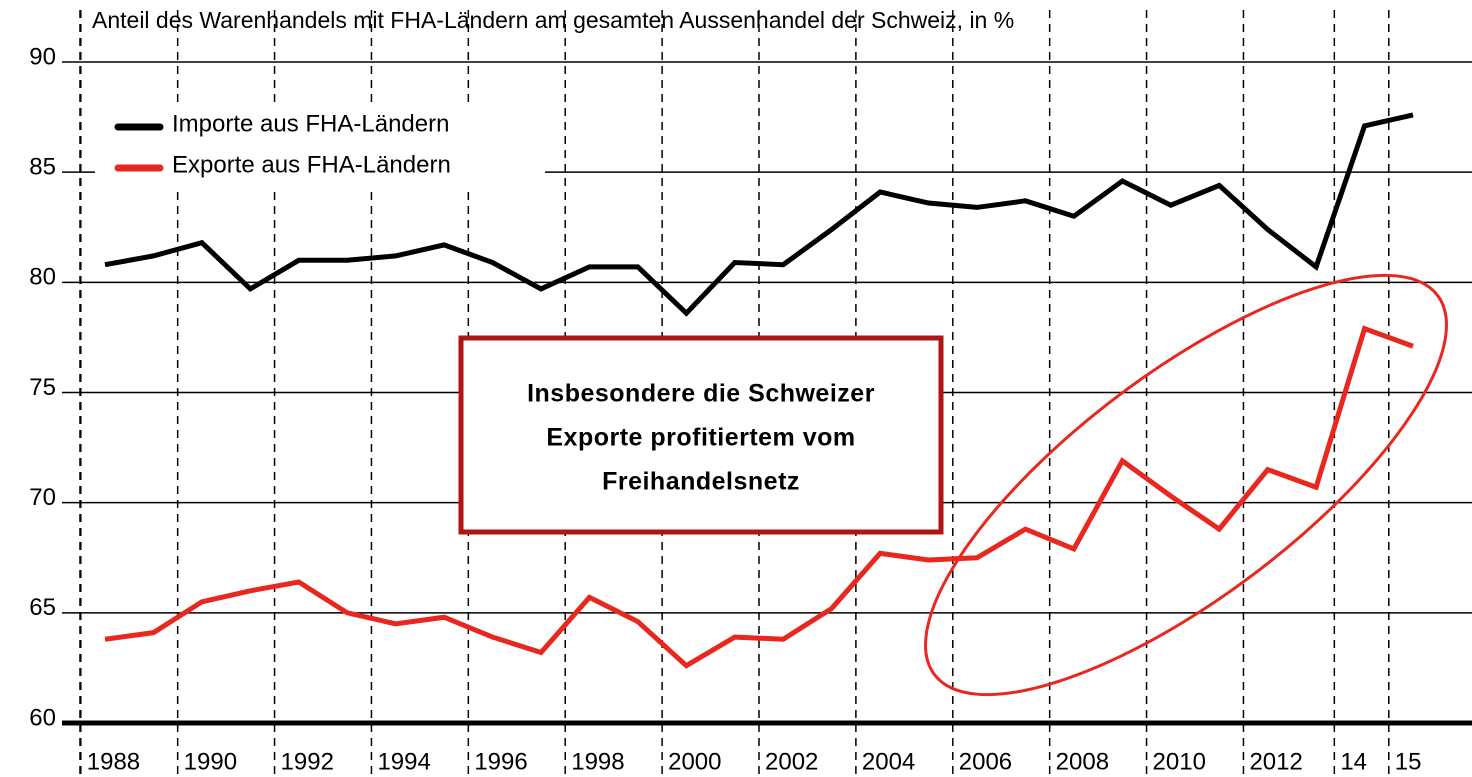  I want to click on x-tick-label: 15, so click(1408, 761).